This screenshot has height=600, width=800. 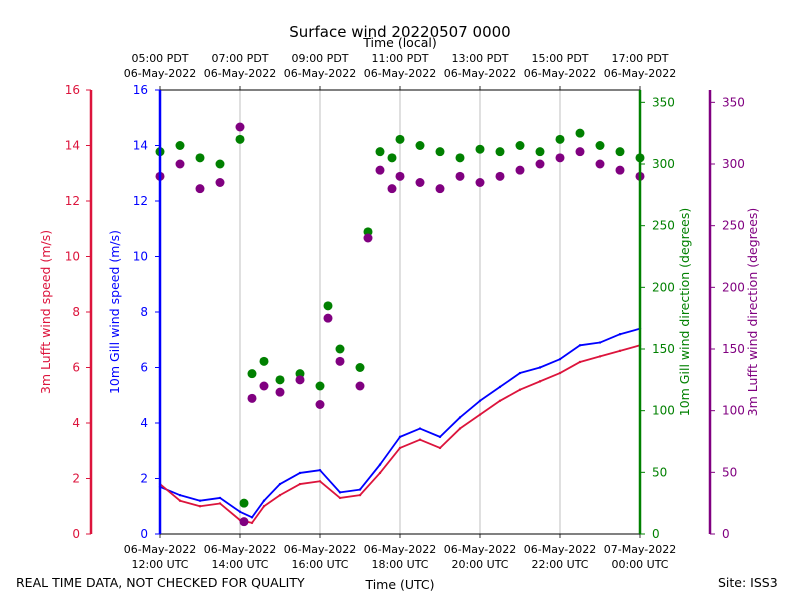 I want to click on gill_speed-tick-label: 12, so click(x=140, y=201).